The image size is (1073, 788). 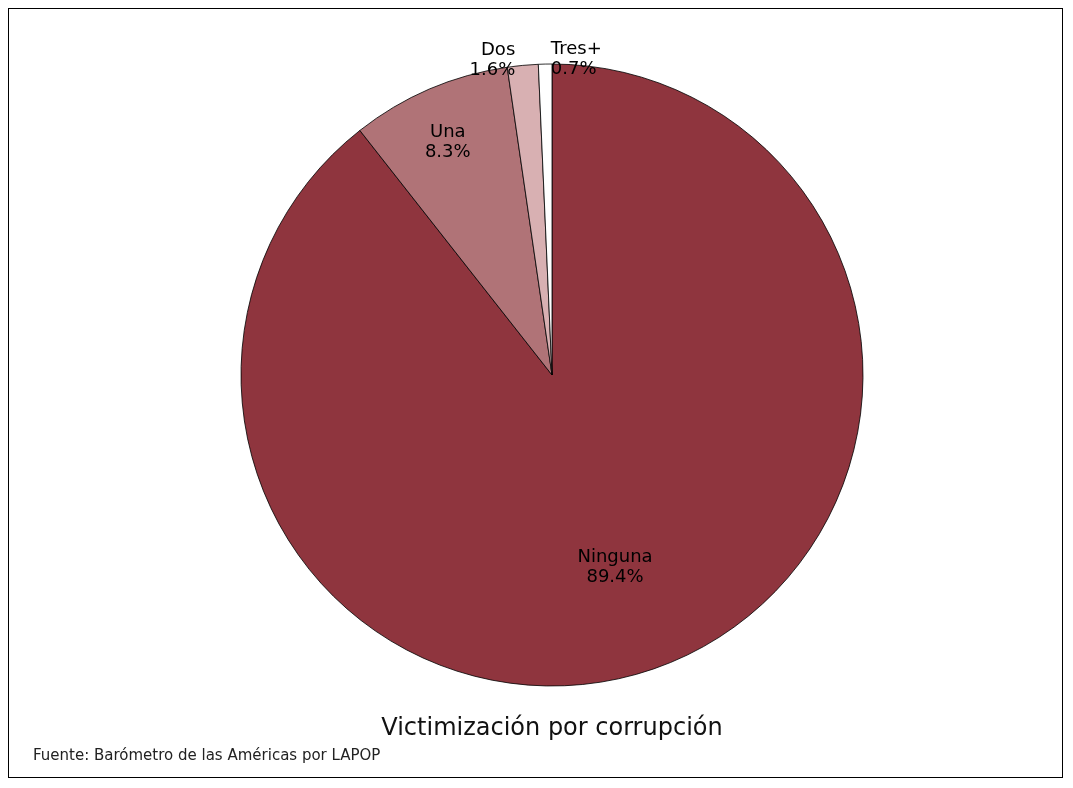 I want to click on data-label: 89.4%, so click(x=615, y=576).